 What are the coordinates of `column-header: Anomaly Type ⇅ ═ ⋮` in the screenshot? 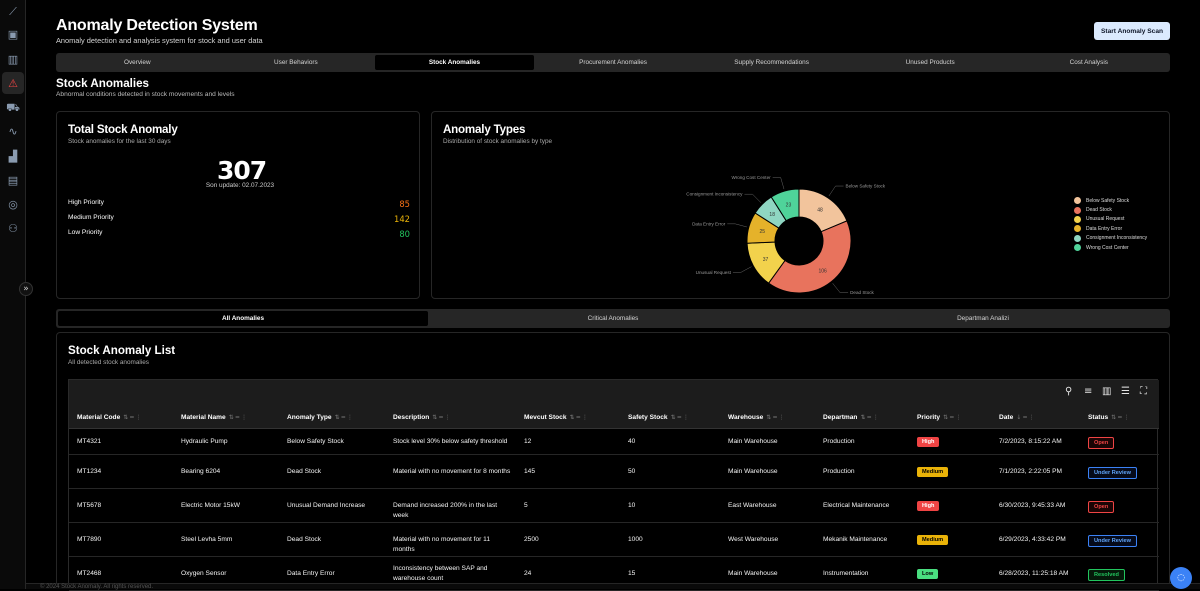 It's located at (320, 417).